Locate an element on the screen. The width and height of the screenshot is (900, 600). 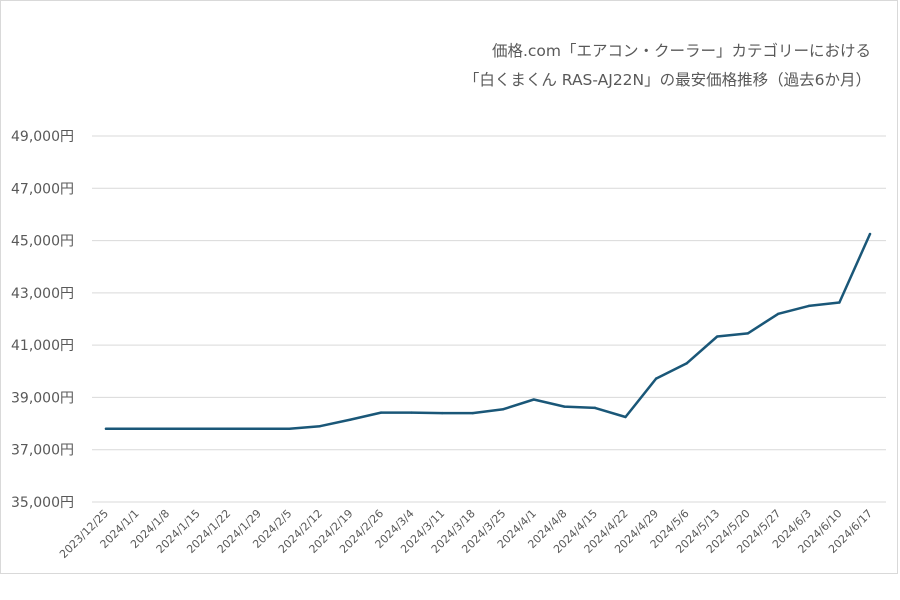
chart-title-line-2: 「白くまくん RAS-AJ22N」の最安価格推移（過去6か月） is located at coordinates (667, 80).